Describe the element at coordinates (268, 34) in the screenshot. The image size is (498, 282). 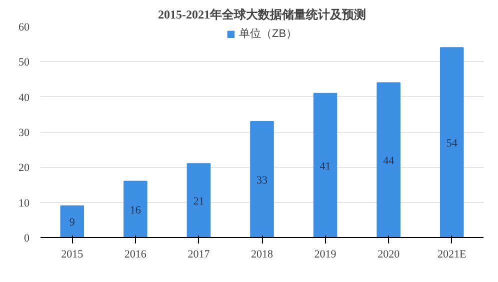
I see `legend-label: 单位（ZB）` at that location.